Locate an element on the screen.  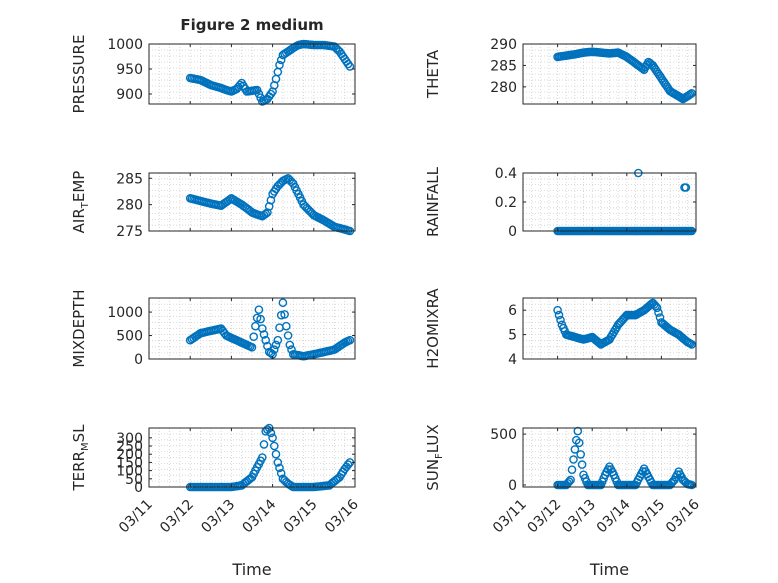
y-axis-label: PRESSURE is located at coordinates (79, 74).